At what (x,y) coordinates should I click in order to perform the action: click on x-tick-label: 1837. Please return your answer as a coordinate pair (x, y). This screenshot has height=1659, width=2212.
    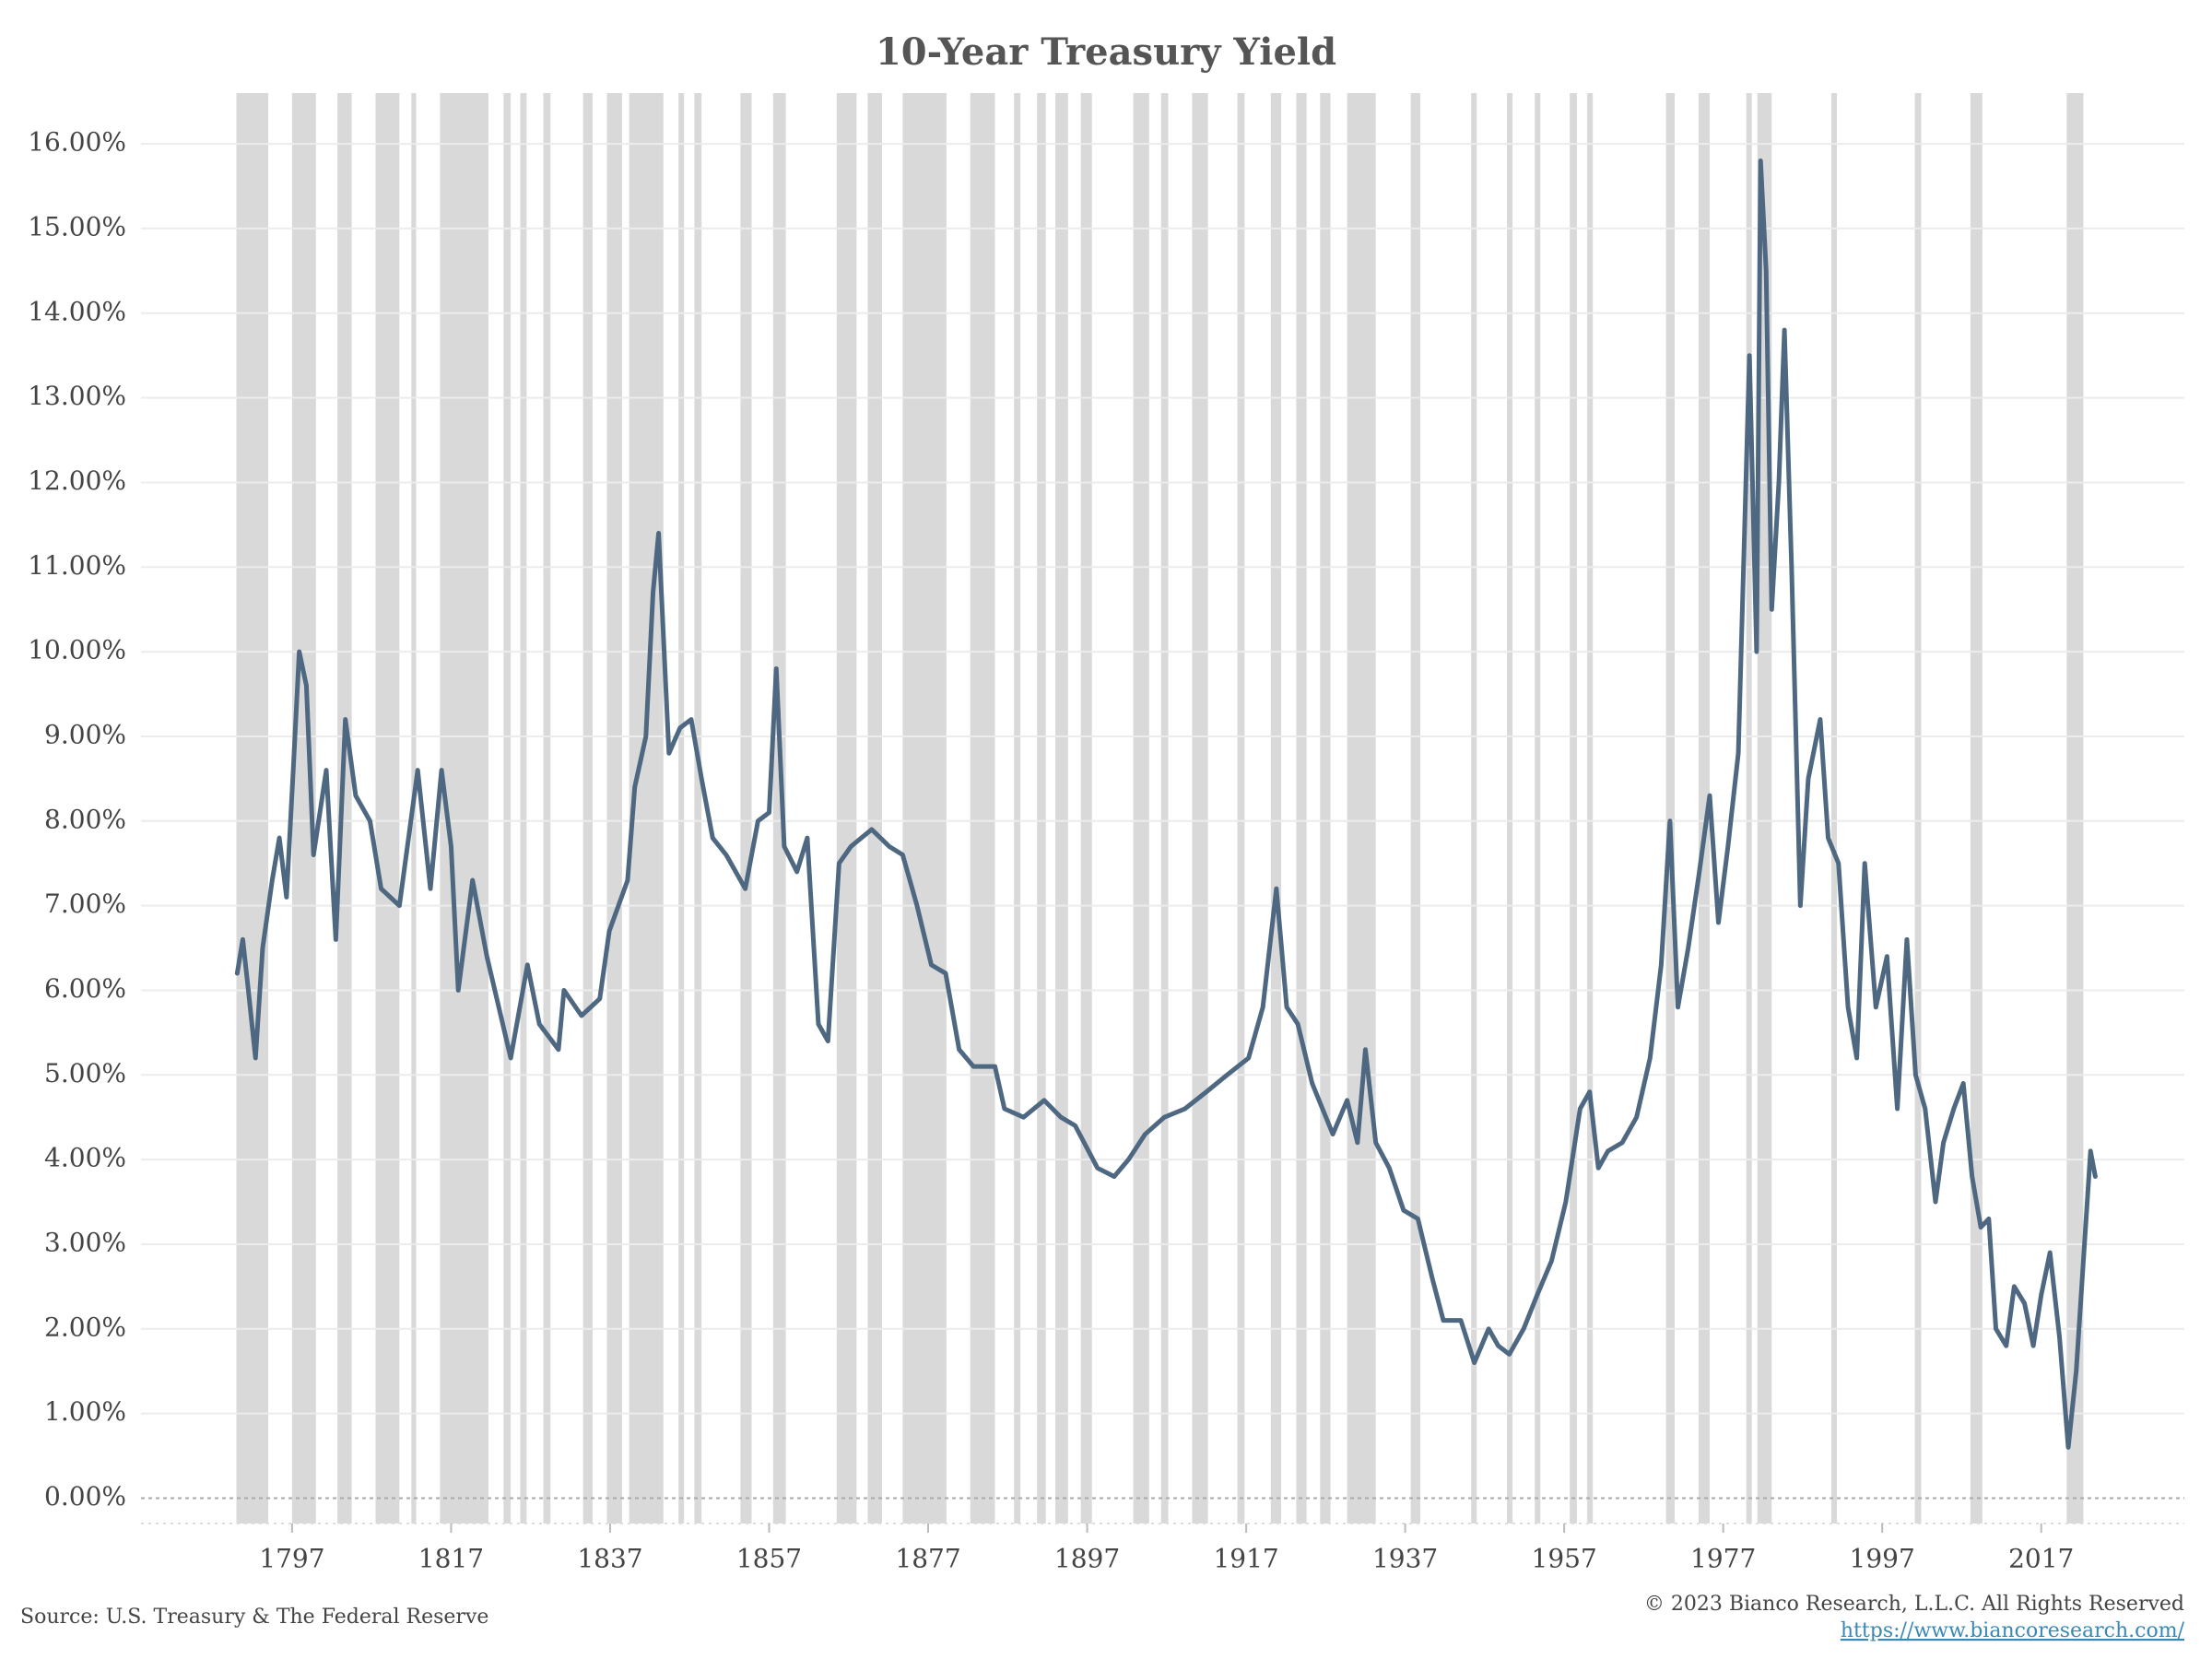
    Looking at the image, I should click on (609, 1559).